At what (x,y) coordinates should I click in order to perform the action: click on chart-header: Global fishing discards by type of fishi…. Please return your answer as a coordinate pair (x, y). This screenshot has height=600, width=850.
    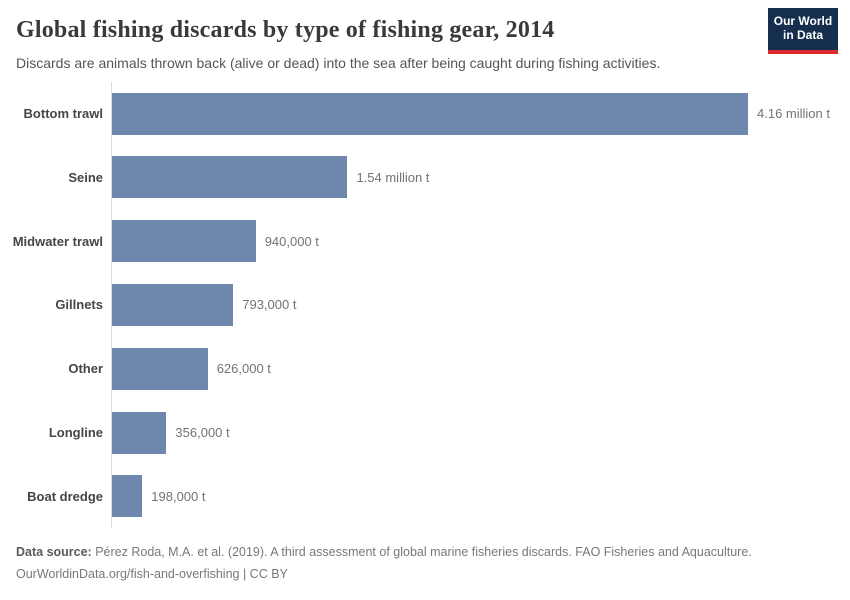
    Looking at the image, I should click on (425, 36).